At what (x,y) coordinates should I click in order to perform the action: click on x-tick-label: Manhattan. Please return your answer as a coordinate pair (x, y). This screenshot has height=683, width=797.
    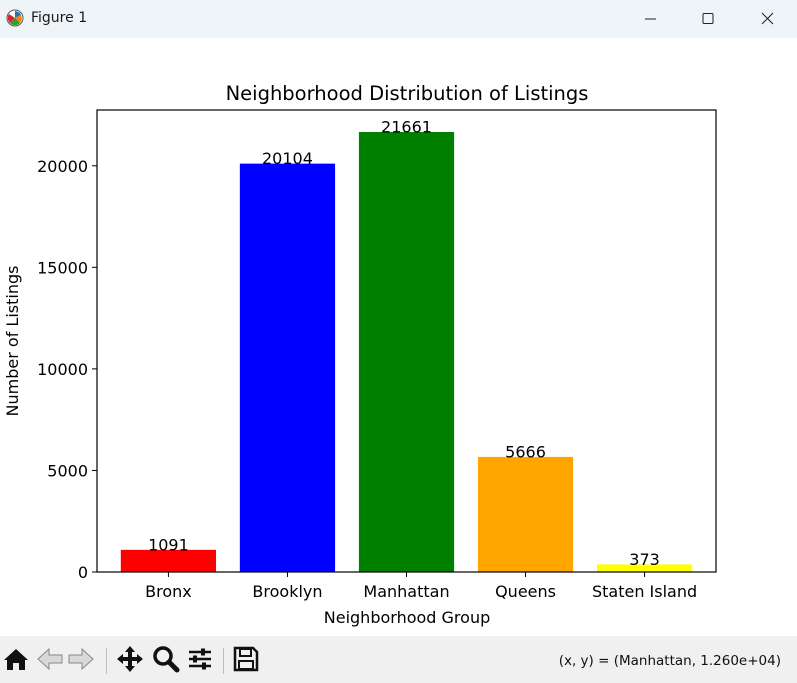
    Looking at the image, I should click on (406, 591).